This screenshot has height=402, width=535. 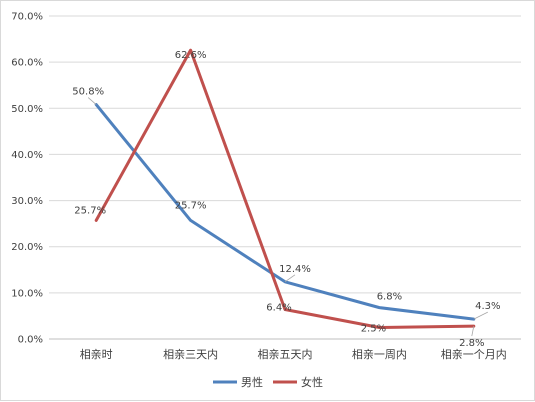 What do you see at coordinates (190, 354) in the screenshot?
I see `x-tick-label: 相亲三天内` at bounding box center [190, 354].